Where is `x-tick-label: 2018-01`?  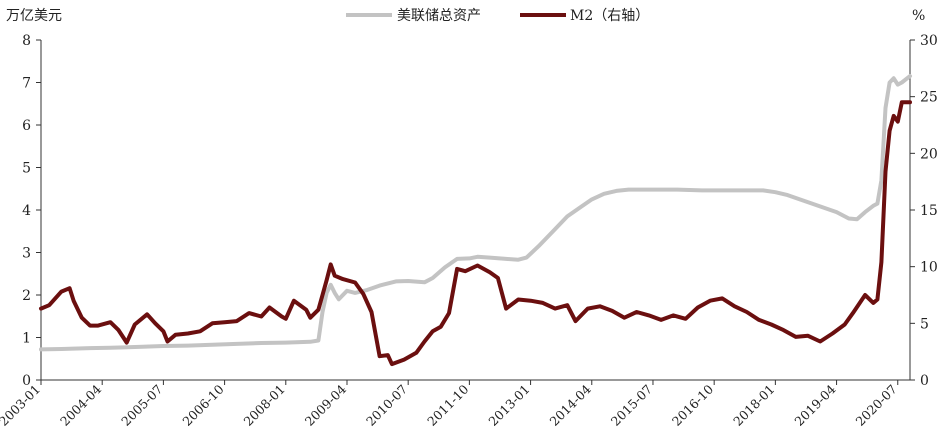 x-tick-label: 2018-01 is located at coordinates (753, 405).